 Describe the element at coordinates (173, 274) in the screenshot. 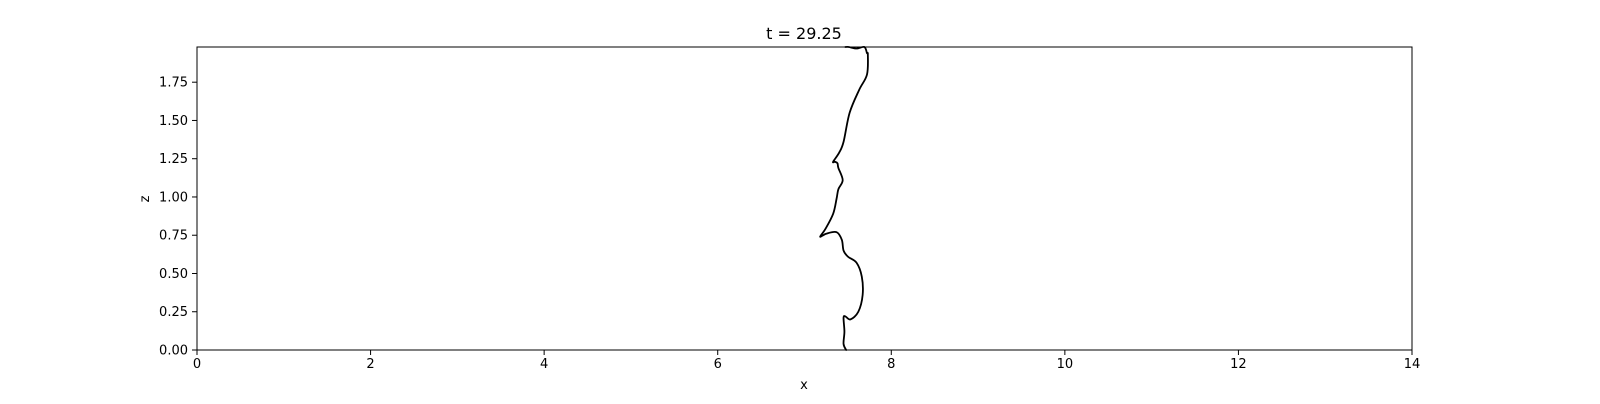

I see `y-tick-label: 0.50` at that location.